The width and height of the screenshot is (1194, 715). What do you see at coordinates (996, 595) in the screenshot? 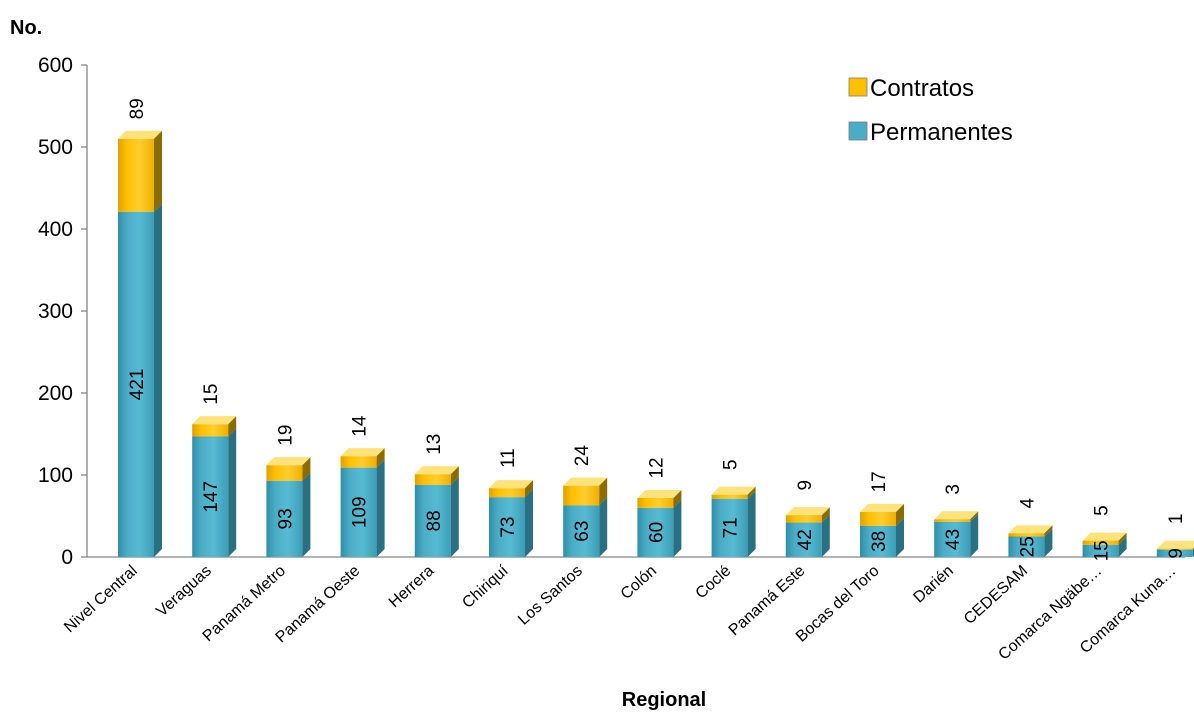
I see `x-tick-label: CEDESAM` at bounding box center [996, 595].